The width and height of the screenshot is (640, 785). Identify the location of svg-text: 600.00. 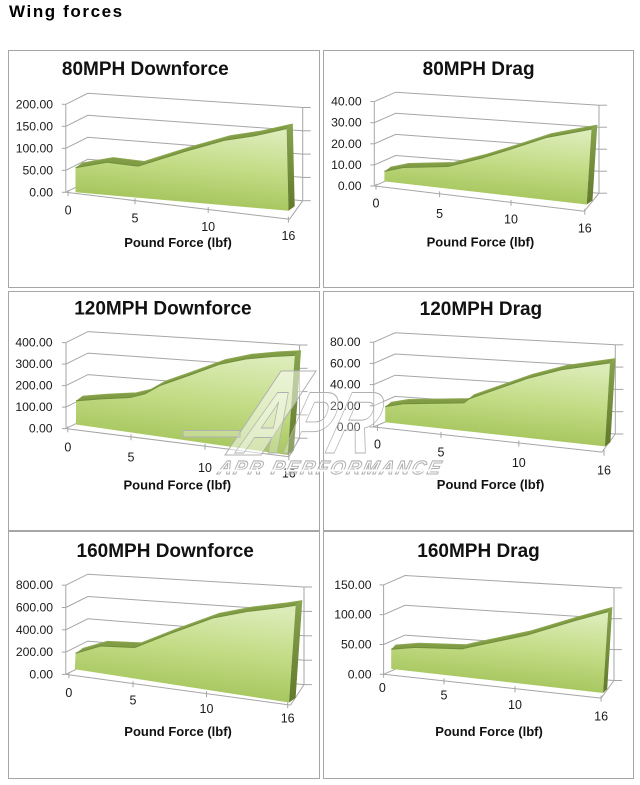
(34, 608).